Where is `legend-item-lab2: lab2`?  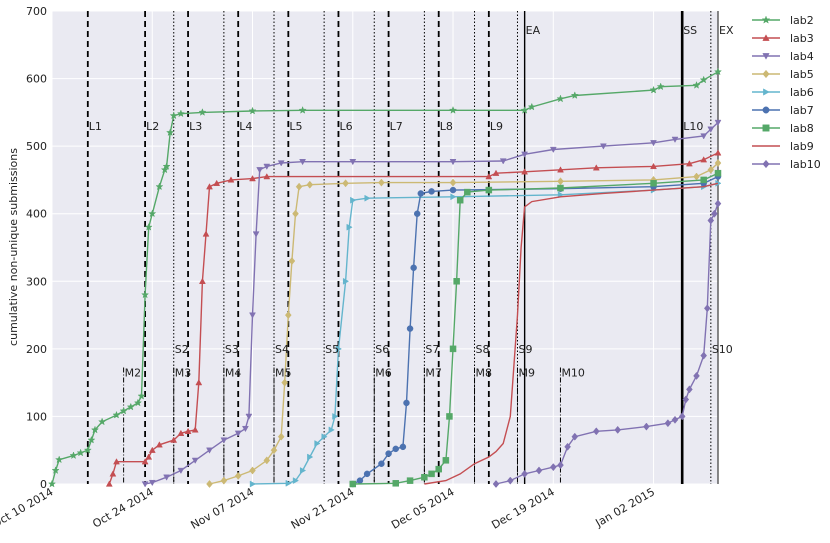
legend-item-lab2: lab2 is located at coordinates (783, 20).